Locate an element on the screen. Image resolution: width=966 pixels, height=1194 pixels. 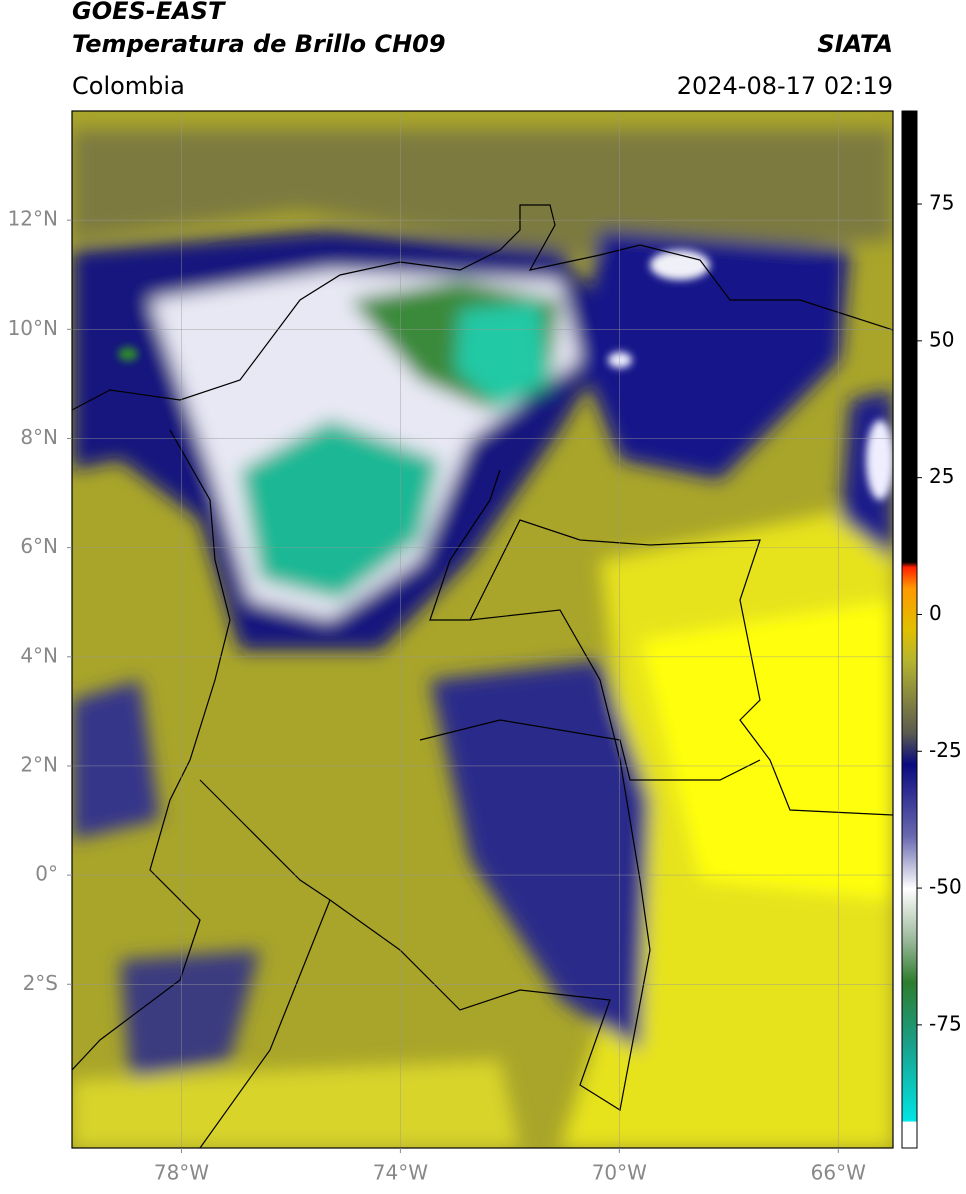
lat-tick-label: 2°S is located at coordinates (40, 983).